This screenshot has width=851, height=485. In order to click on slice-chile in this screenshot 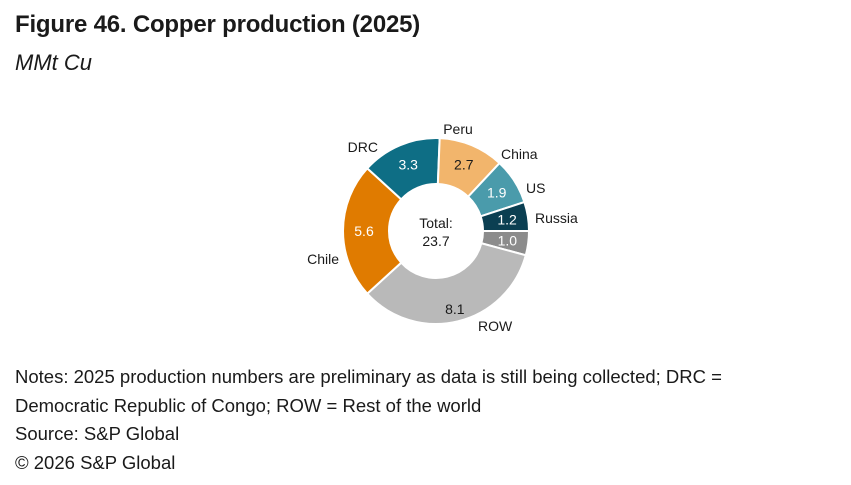, I will do `click(372, 231)`.